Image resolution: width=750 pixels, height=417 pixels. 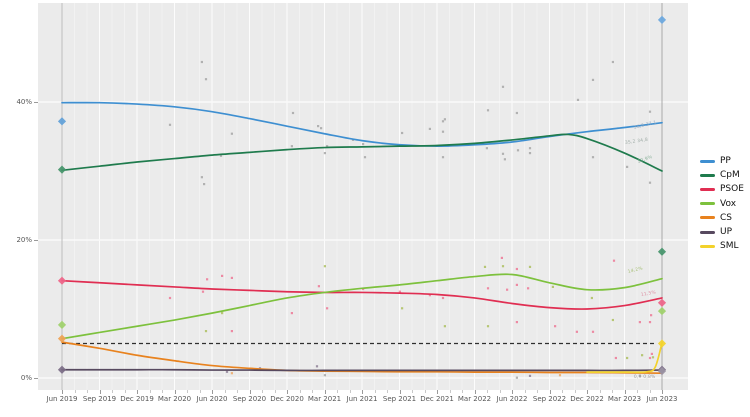 I want to click on legend-label: SML, so click(x=729, y=246).